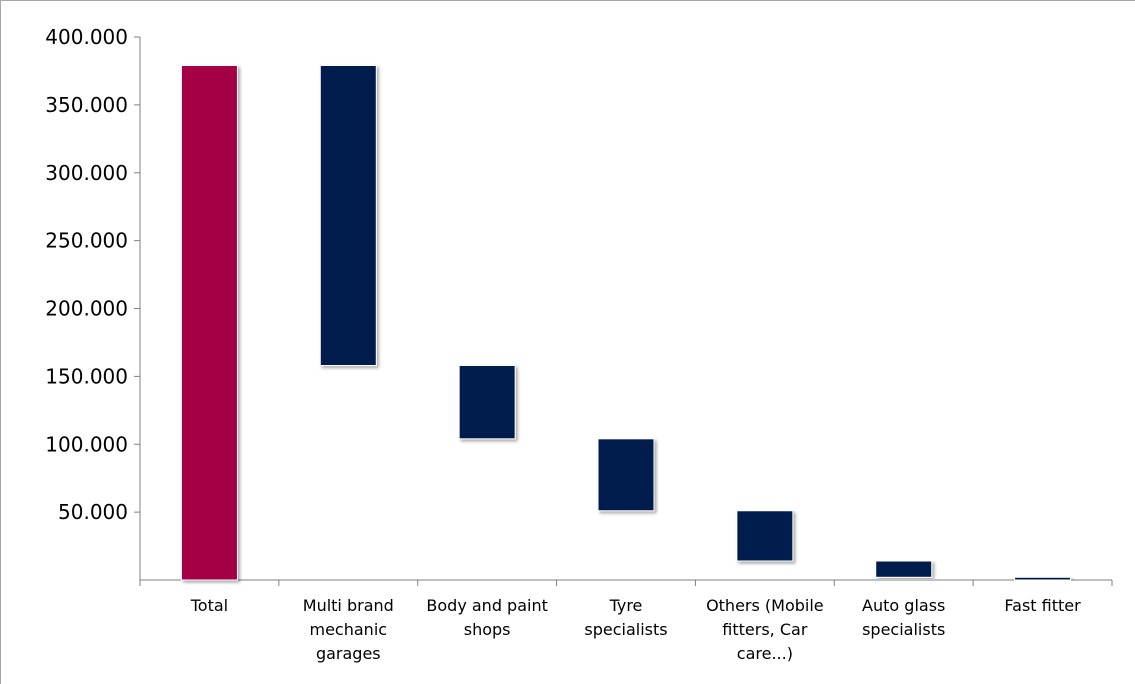 The height and width of the screenshot is (684, 1135). What do you see at coordinates (209, 323) in the screenshot?
I see `bar-total` at bounding box center [209, 323].